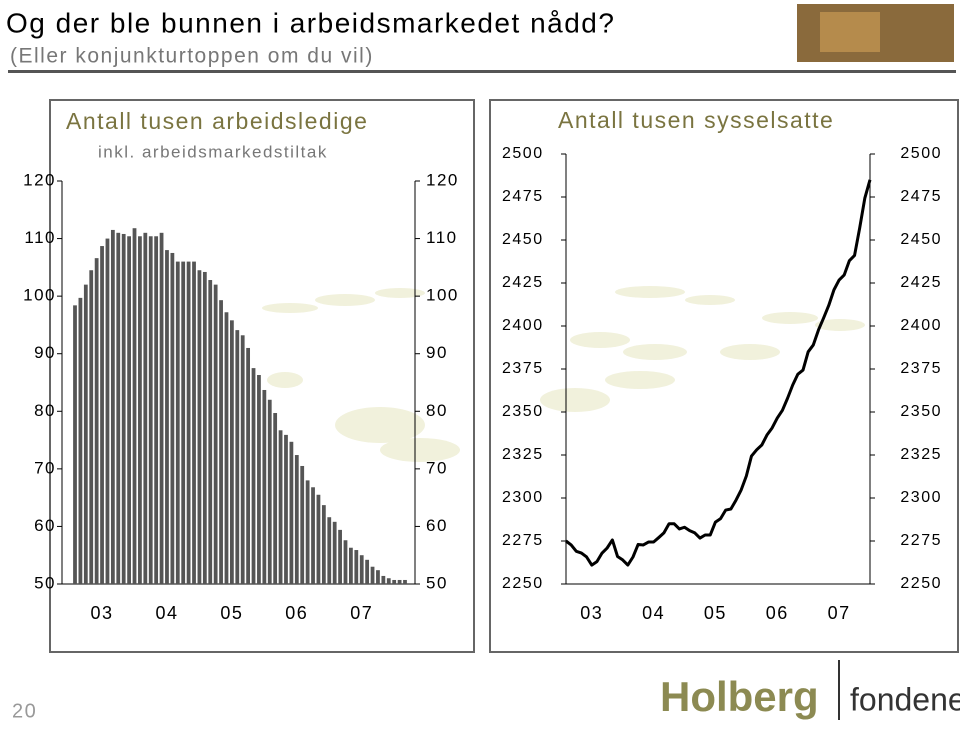 This screenshot has height=734, width=960. Describe the element at coordinates (739, 696) in the screenshot. I see `logo-name: Holberg` at that location.